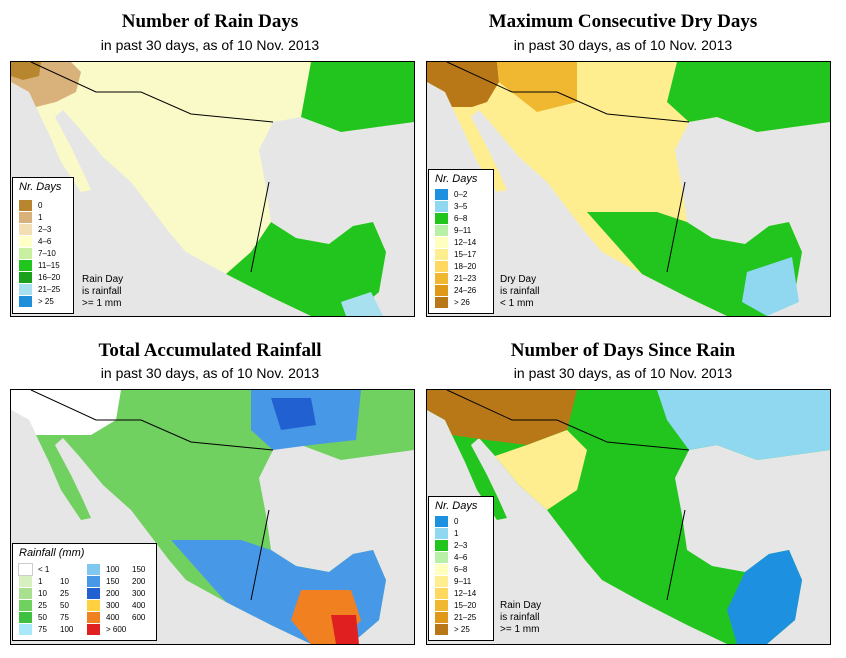 The image size is (846, 658). I want to click on legend-entry: 24–26, so click(455, 290).